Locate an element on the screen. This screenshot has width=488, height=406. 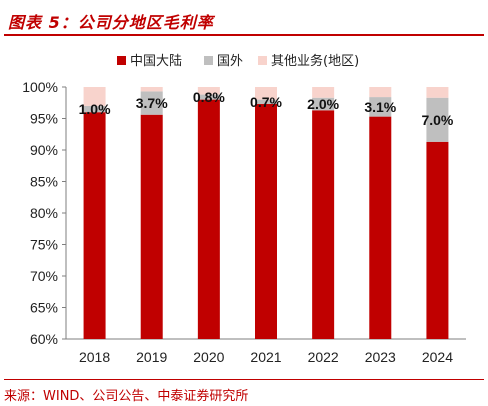
legend-label: 中国大陆 is located at coordinates (156, 61).